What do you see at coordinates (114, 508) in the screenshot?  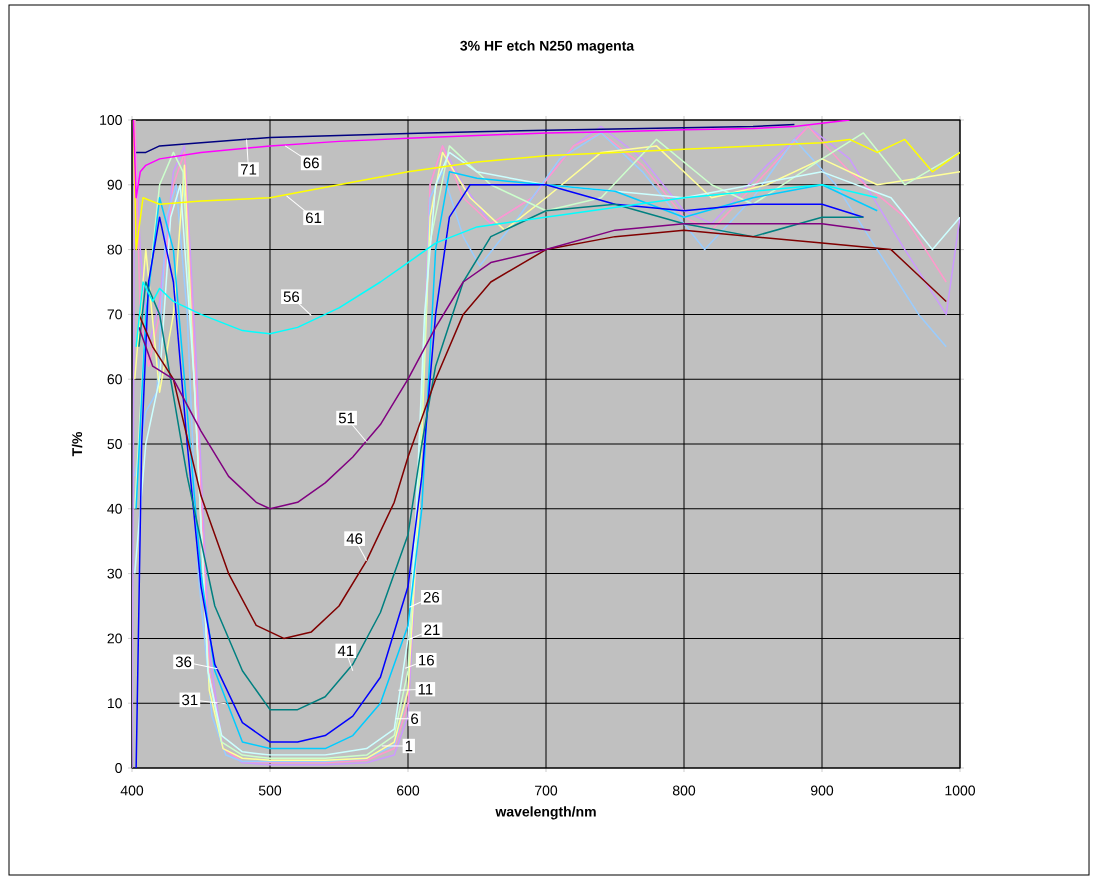 I see `y-tick-label: 40` at bounding box center [114, 508].